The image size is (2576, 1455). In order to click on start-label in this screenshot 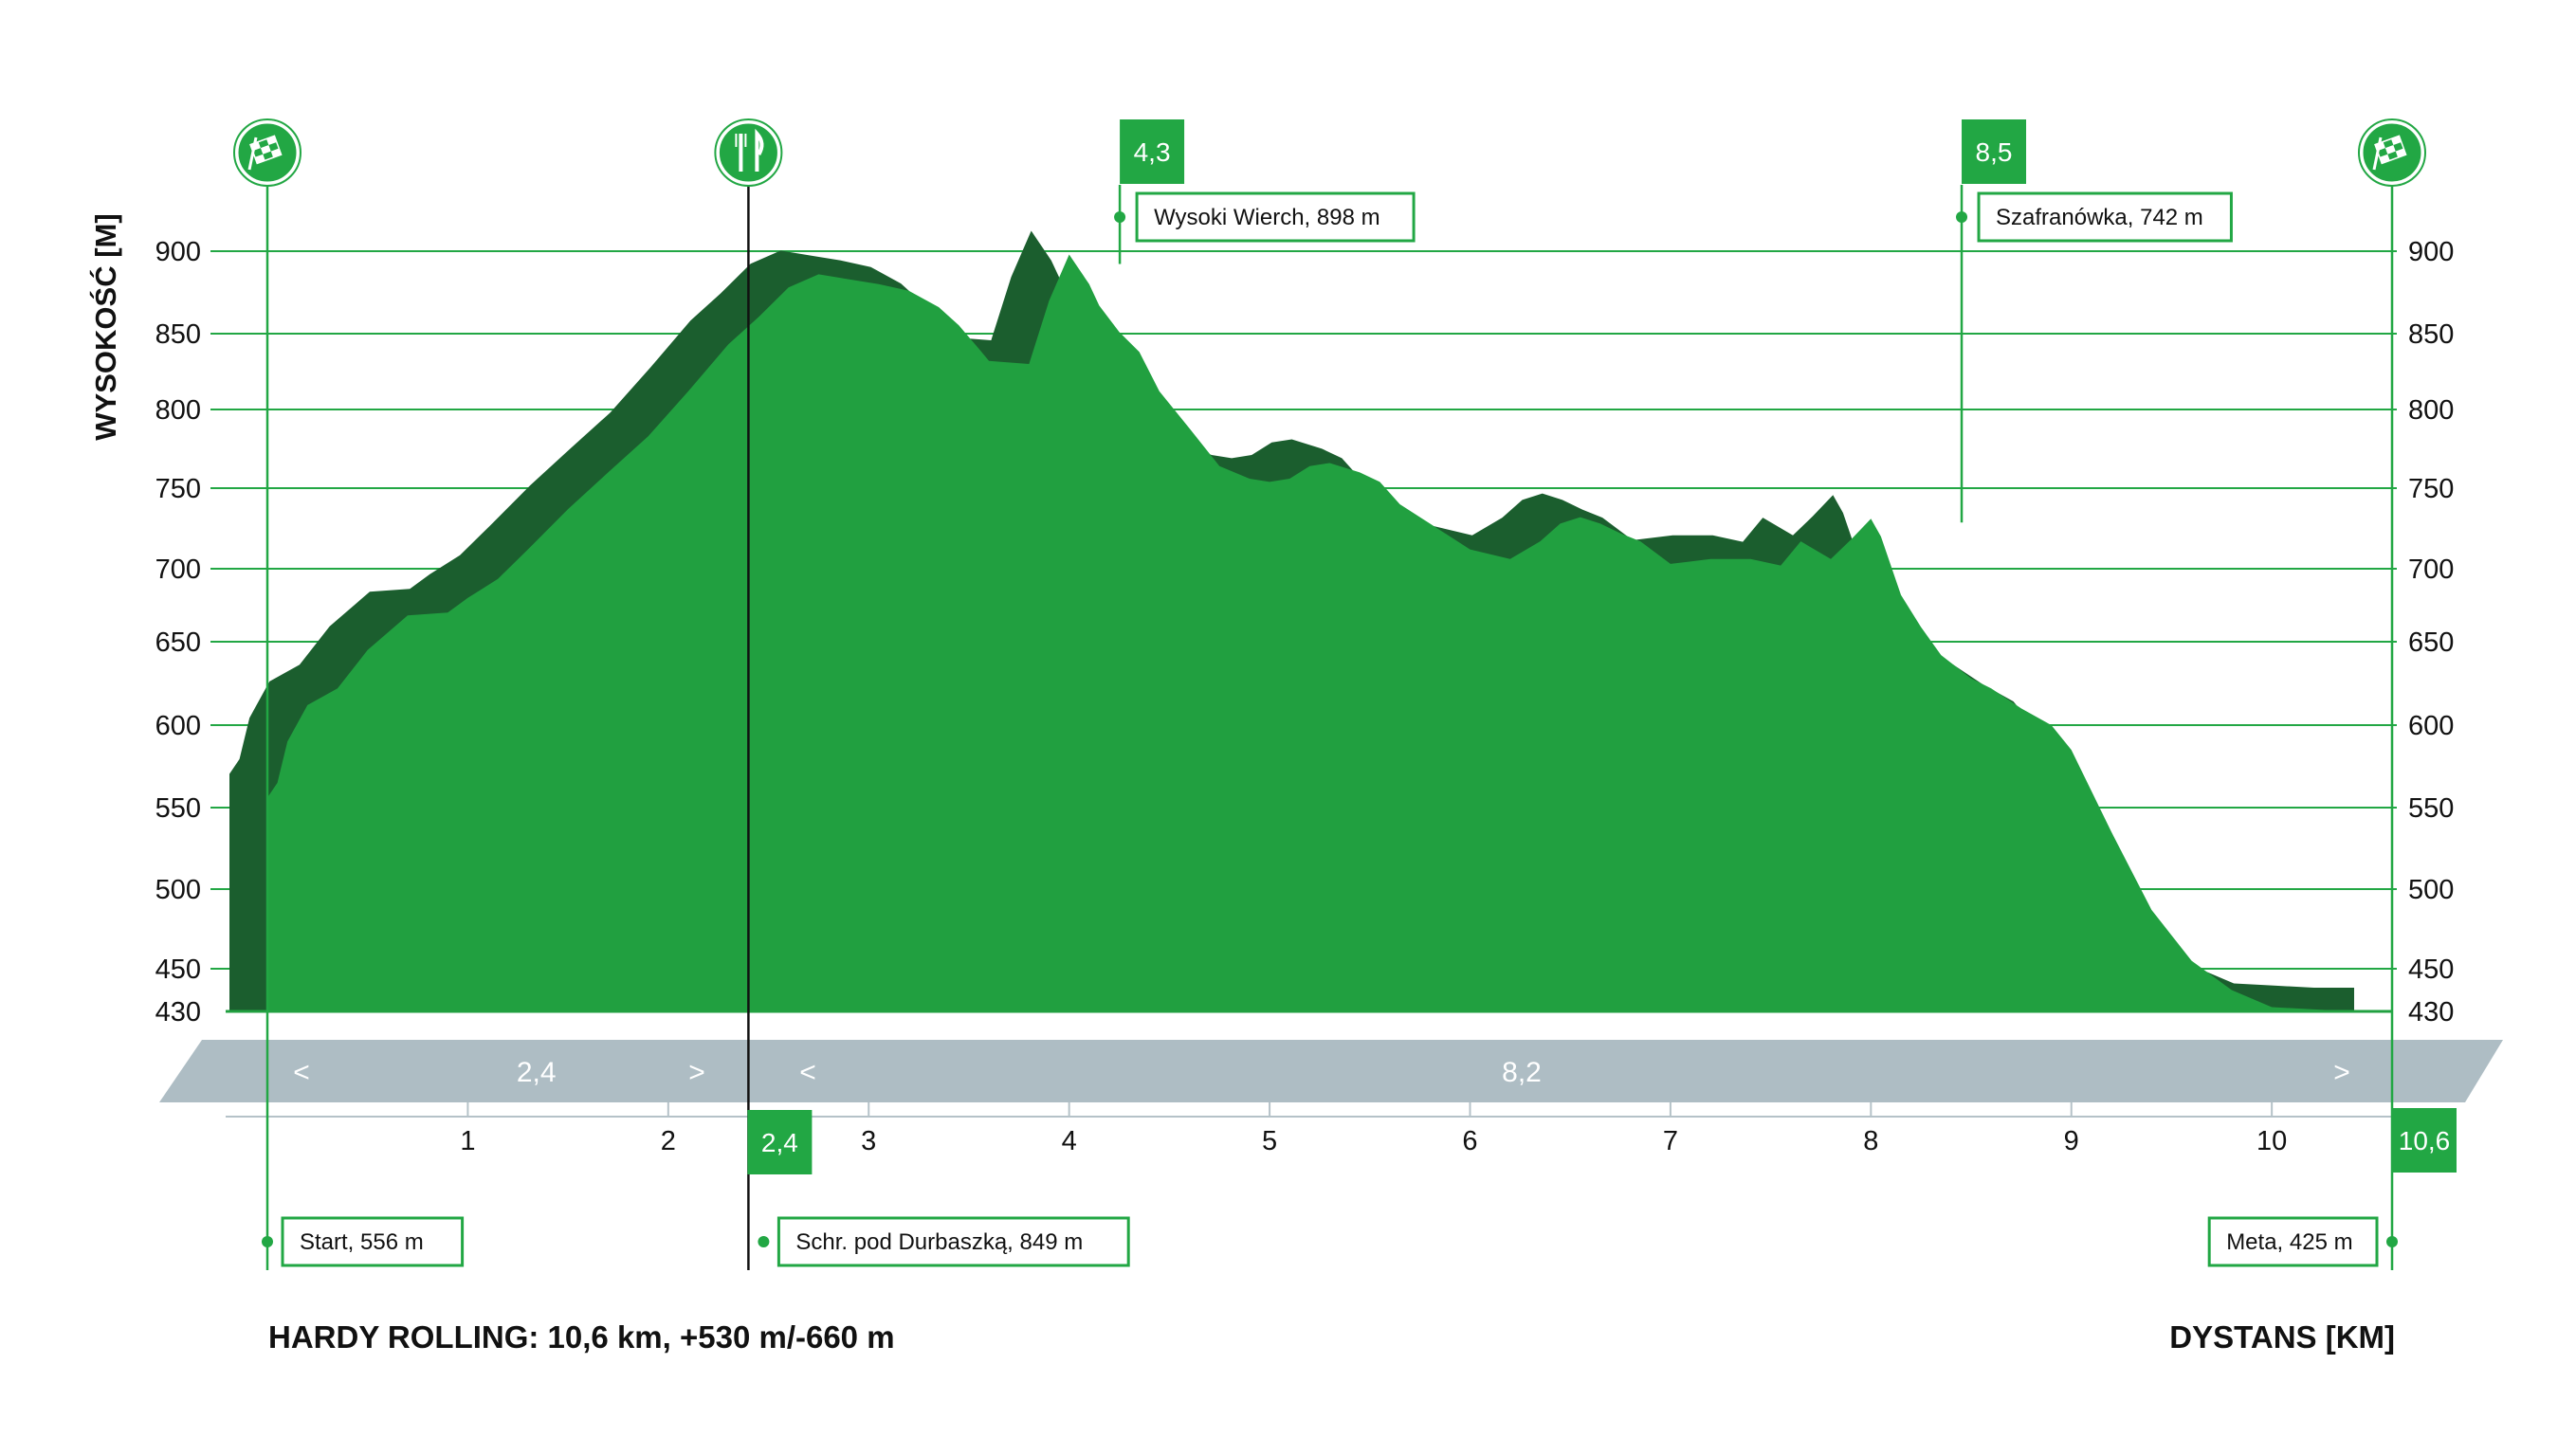, I will do `click(373, 1241)`.